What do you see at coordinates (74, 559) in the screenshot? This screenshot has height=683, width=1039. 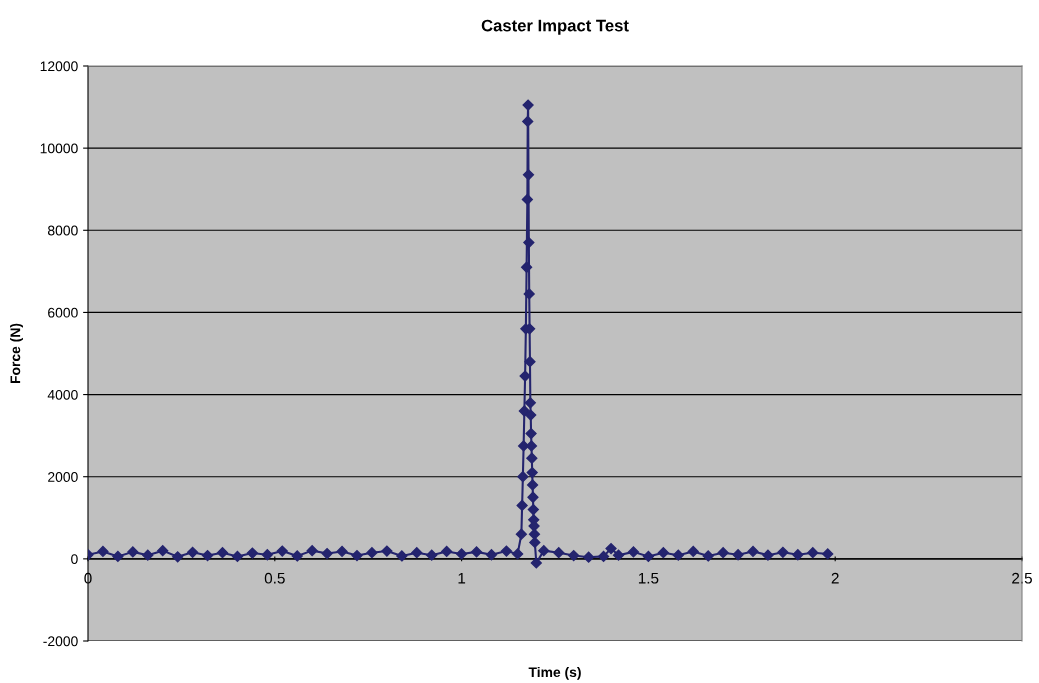 I see `y-tick-label: 0` at bounding box center [74, 559].